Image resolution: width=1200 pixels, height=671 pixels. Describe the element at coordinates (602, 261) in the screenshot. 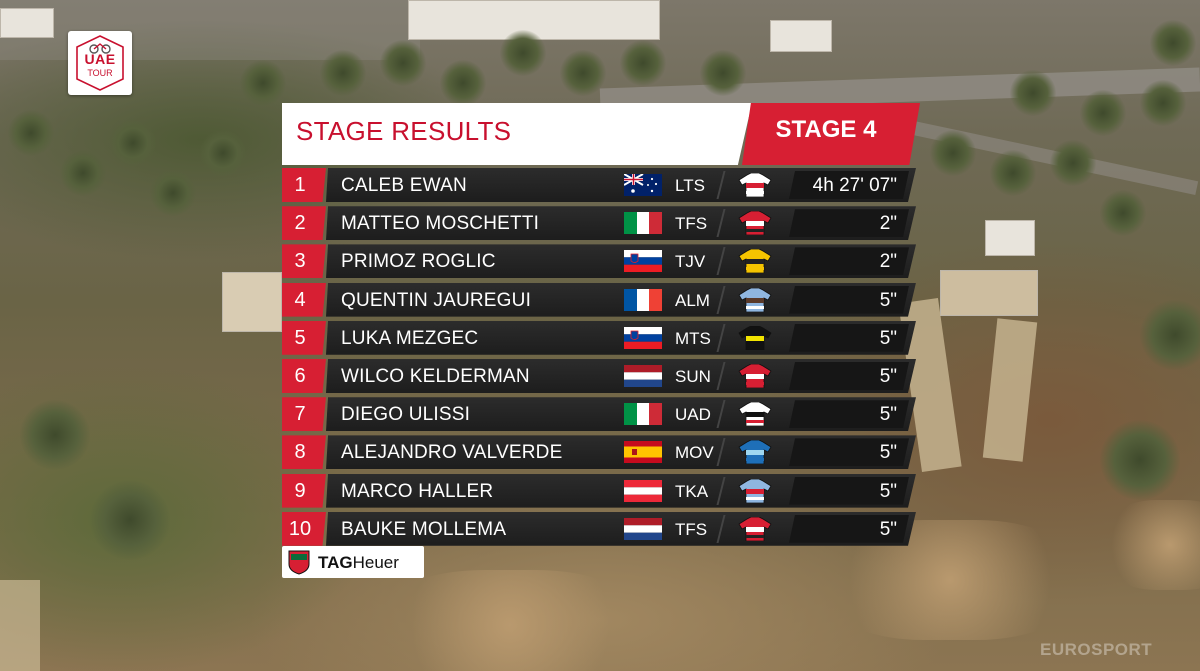

I see `result-row: 3 PRIMOZ ROGLIC TJV 2"` at that location.